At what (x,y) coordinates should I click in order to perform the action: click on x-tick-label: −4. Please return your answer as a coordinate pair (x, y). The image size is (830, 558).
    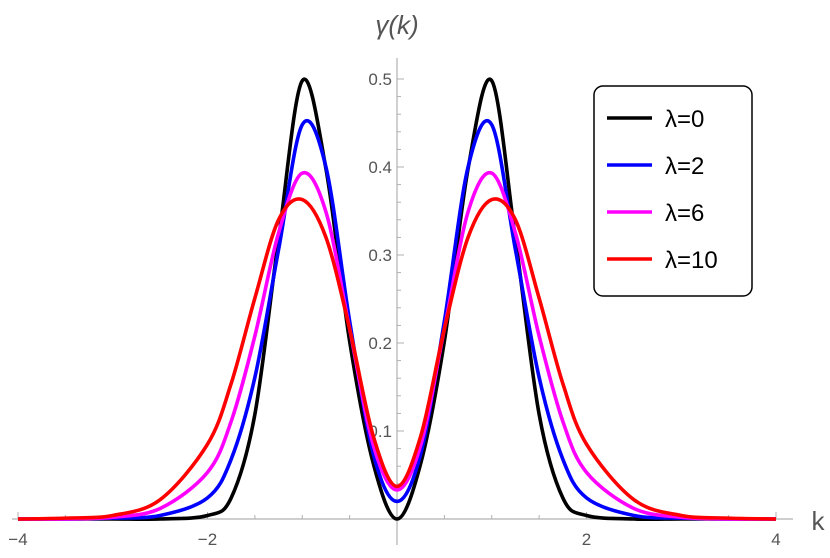
    Looking at the image, I should click on (17, 539).